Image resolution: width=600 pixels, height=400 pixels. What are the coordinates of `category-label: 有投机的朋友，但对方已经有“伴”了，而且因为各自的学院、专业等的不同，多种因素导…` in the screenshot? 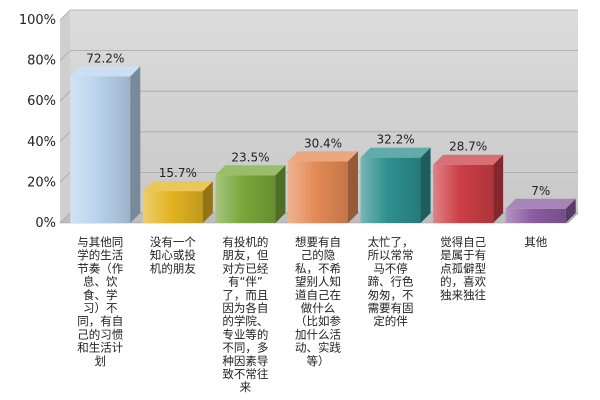 It's located at (245, 314).